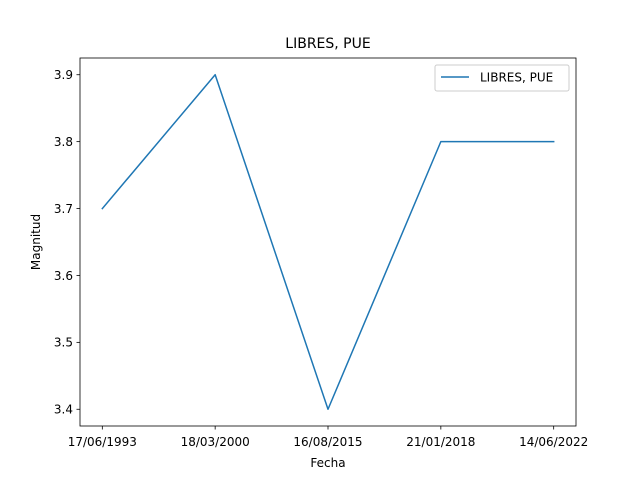 The height and width of the screenshot is (484, 640). I want to click on y-tick-label: 3.4, so click(63, 410).